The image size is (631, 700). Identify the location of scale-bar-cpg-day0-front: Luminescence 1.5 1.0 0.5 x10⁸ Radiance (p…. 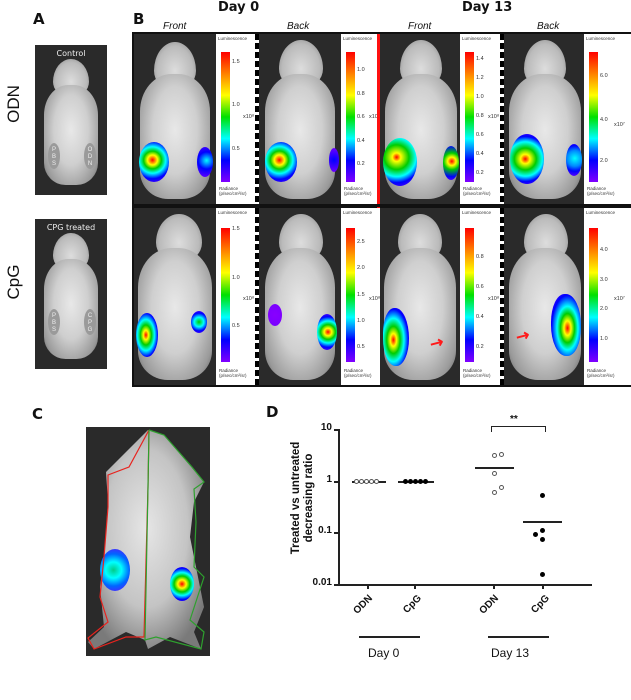
(236, 296).